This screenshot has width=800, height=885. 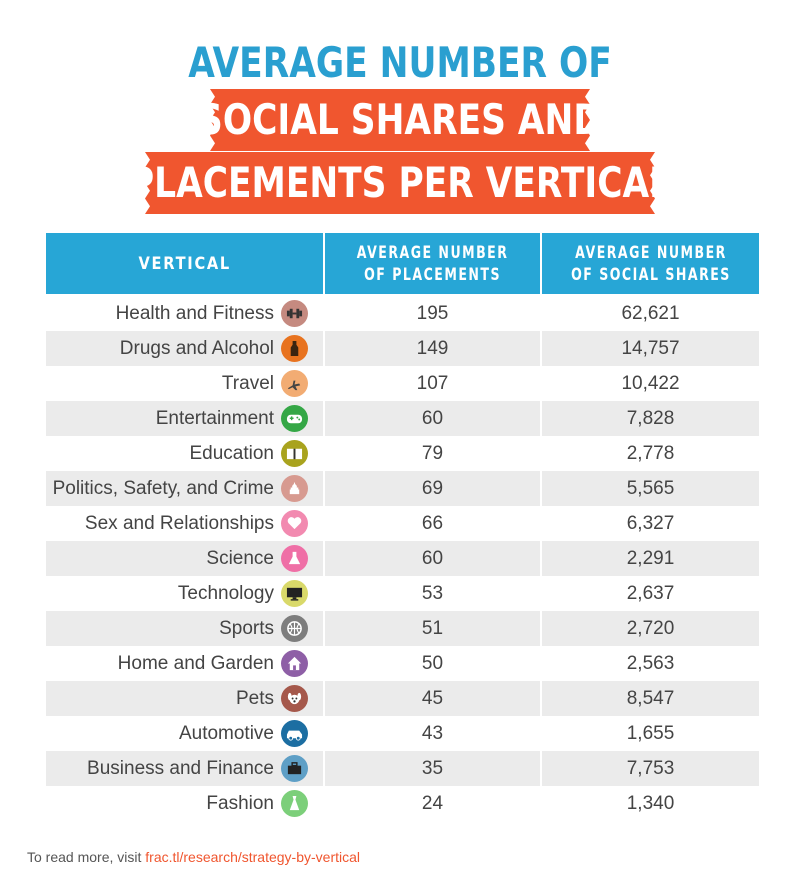 I want to click on title-line-3: PLACEMENTS PER VERTICAL, so click(x=400, y=182).